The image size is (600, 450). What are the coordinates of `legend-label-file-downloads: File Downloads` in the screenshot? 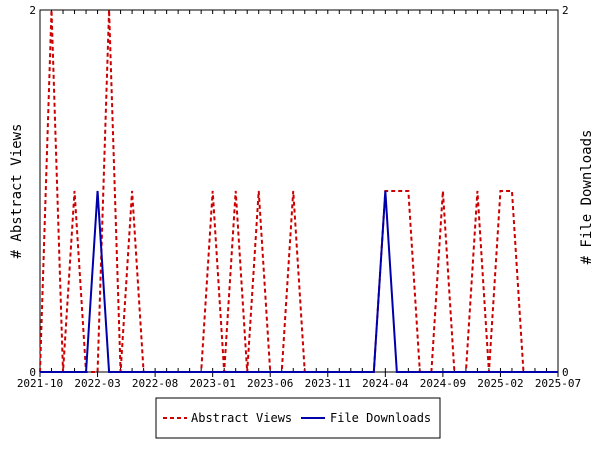 It's located at (380, 418).